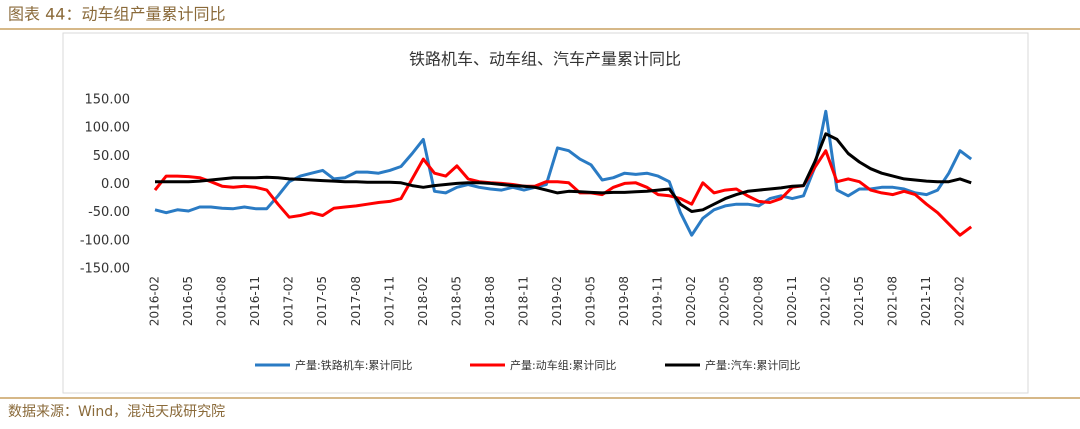 The image size is (1080, 429). What do you see at coordinates (155, 301) in the screenshot?
I see `x-tick-label: 2016-02` at bounding box center [155, 301].